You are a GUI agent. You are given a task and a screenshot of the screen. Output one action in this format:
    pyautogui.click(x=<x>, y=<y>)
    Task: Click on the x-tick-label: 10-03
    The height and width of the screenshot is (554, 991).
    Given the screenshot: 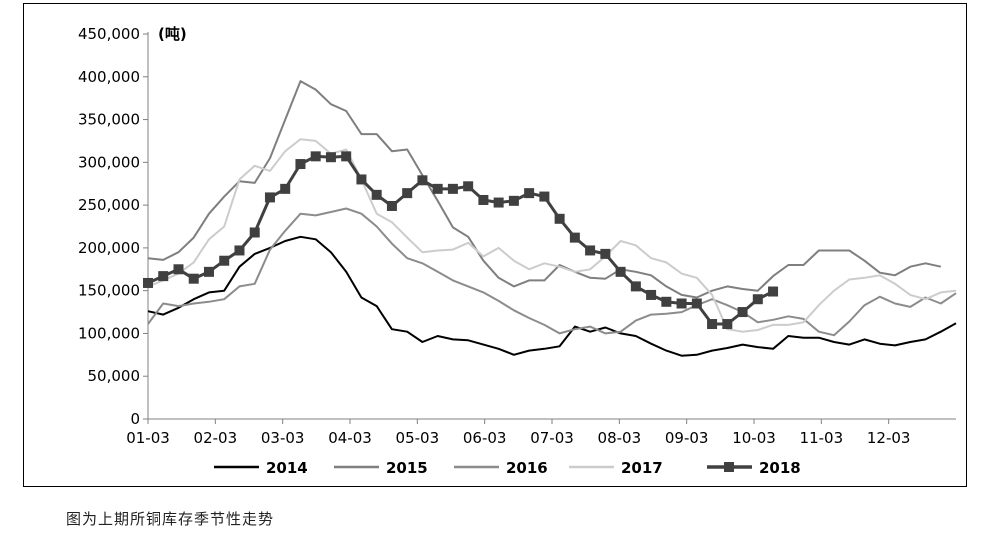 What is the action you would take?
    pyautogui.click(x=754, y=438)
    